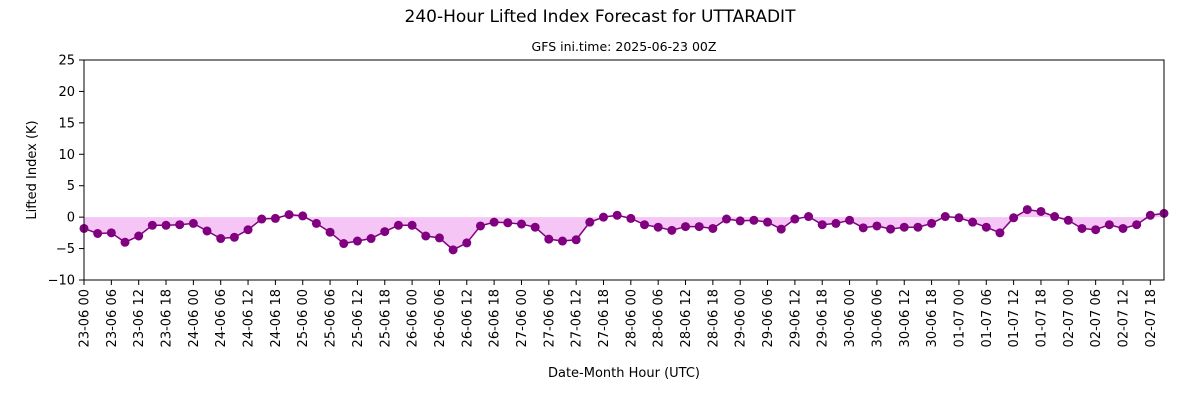 The height and width of the screenshot is (400, 1200). What do you see at coordinates (467, 318) in the screenshot?
I see `x-tick-label: 26-06 12` at bounding box center [467, 318].